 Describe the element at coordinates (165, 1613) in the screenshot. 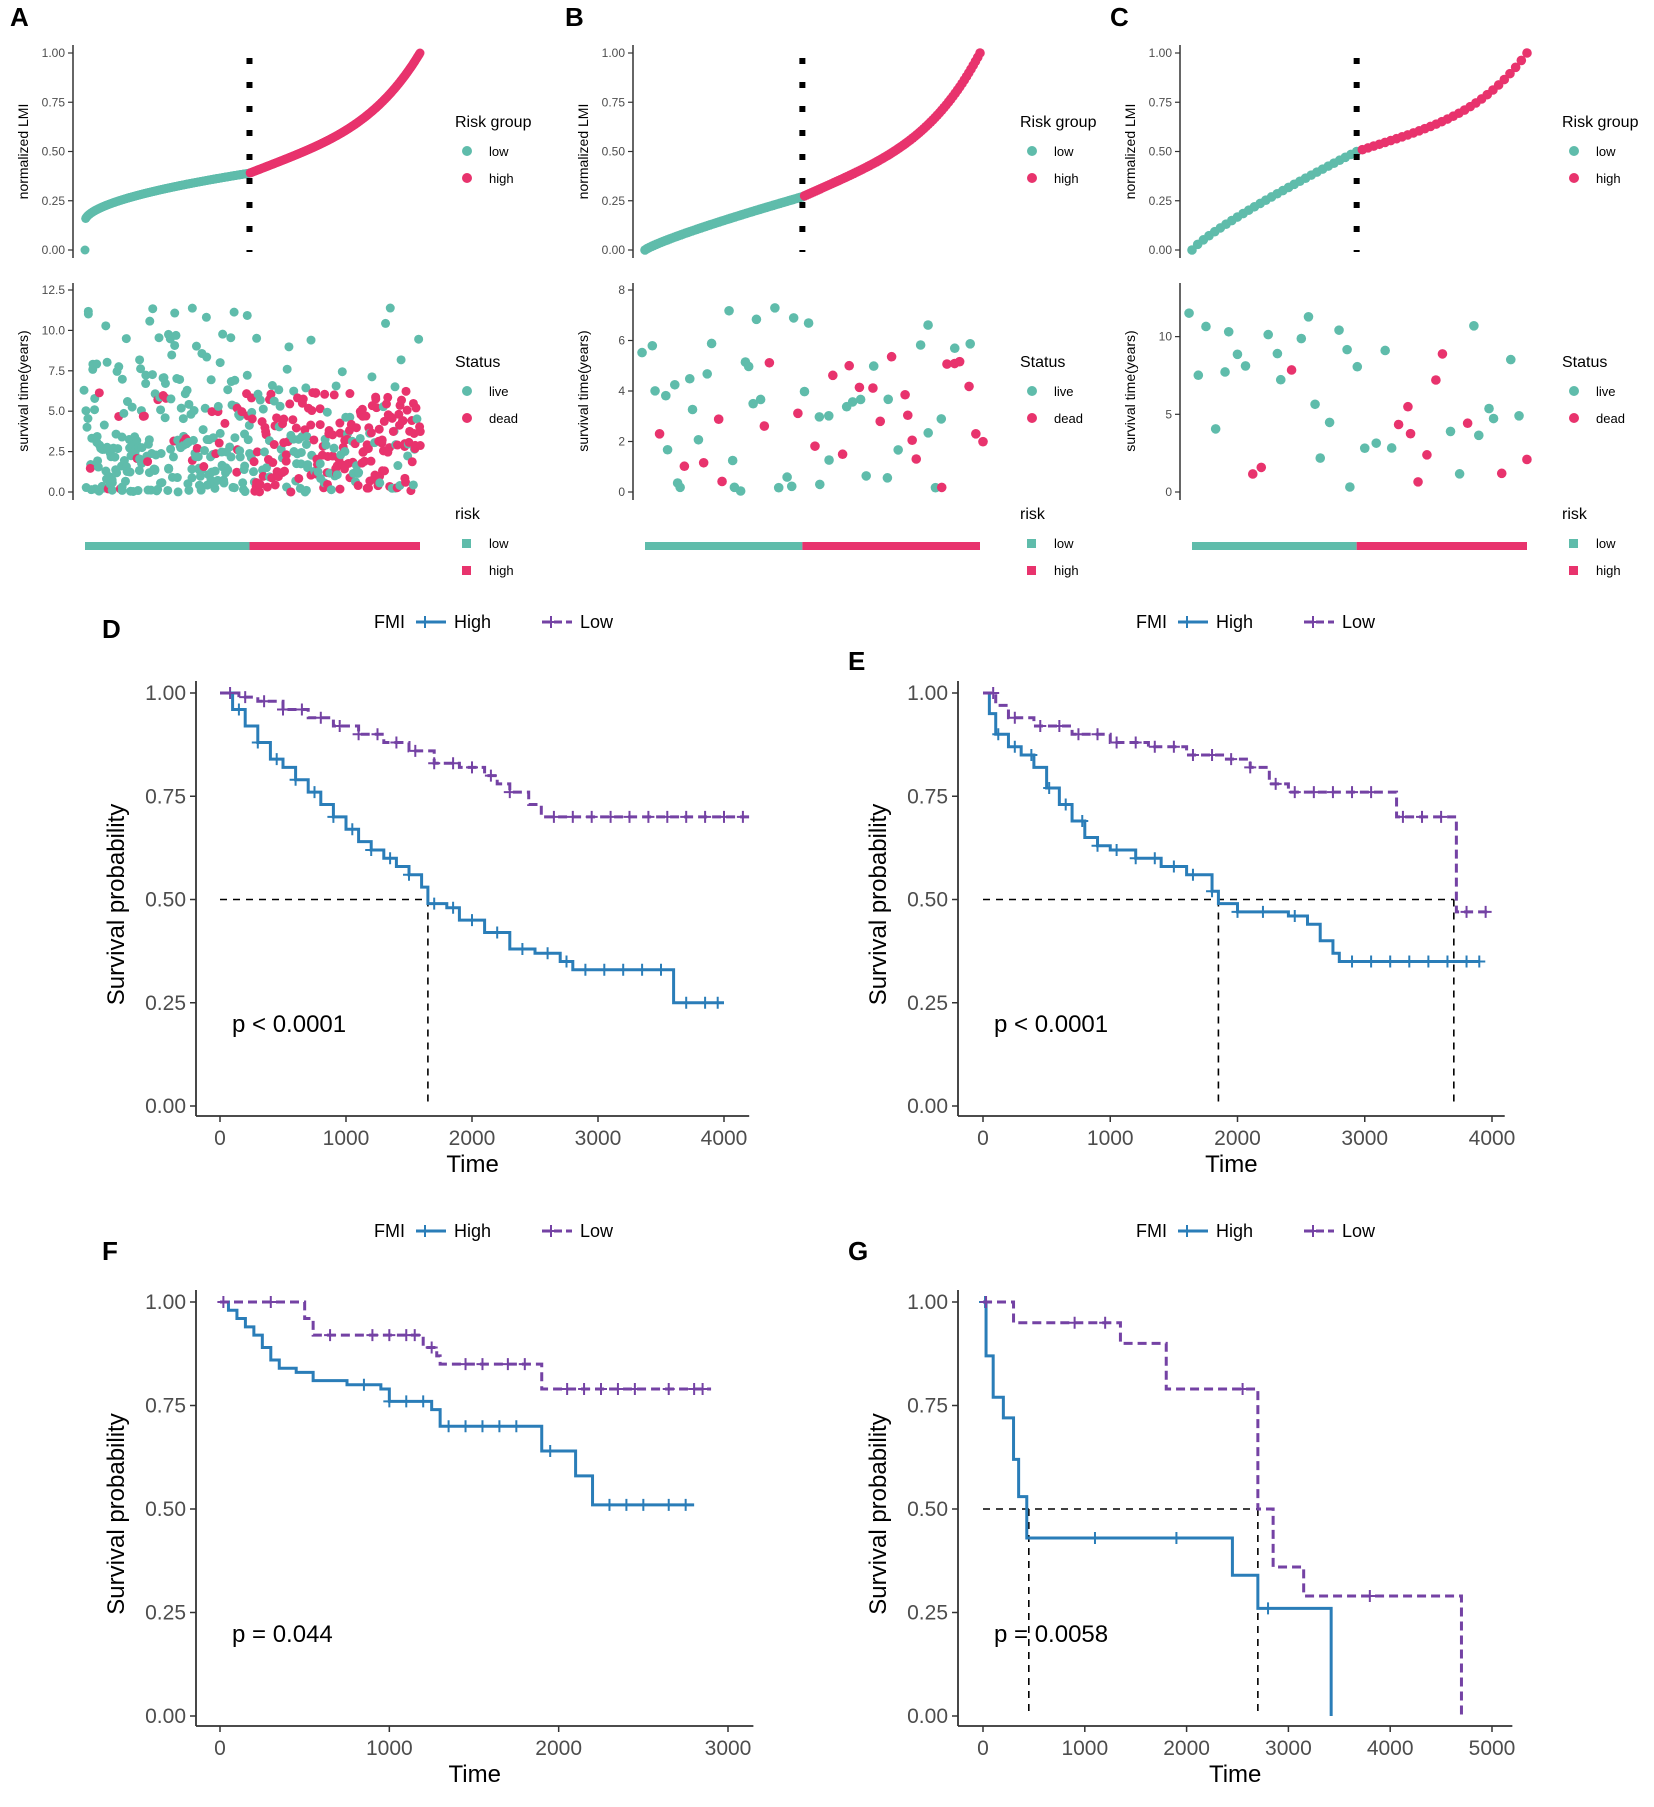

I see `y-tick-label: 0.25` at that location.